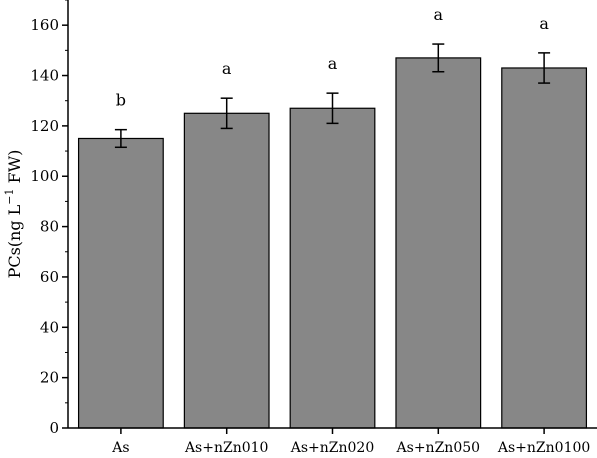 The height and width of the screenshot is (458, 597). What do you see at coordinates (226, 448) in the screenshot?
I see `x-tick-label: As+nZn010` at bounding box center [226, 448].